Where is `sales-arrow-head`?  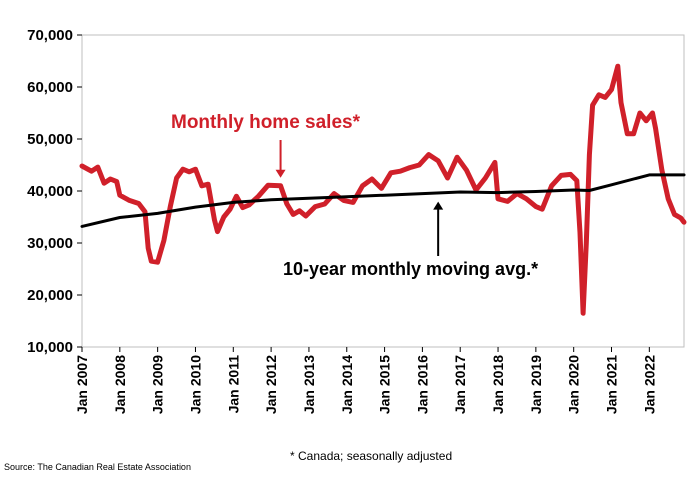 sales-arrow-head is located at coordinates (280, 173).